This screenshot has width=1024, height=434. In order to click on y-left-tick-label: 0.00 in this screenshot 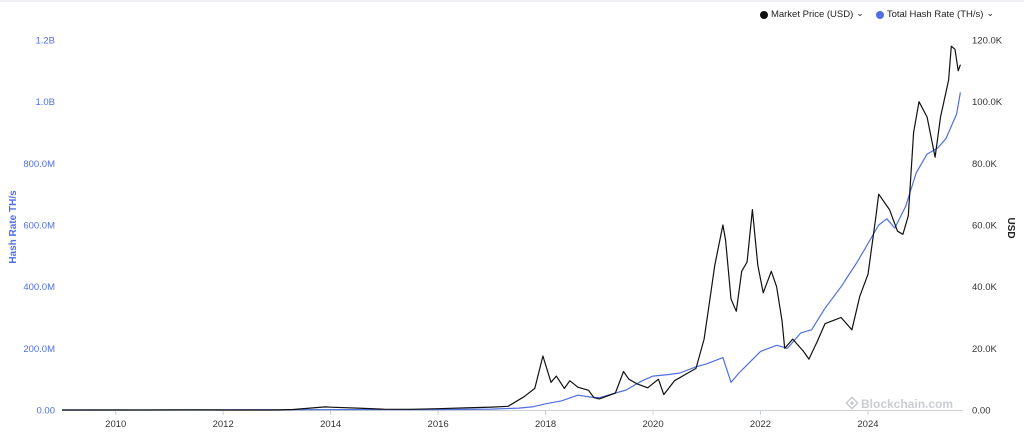, I will do `click(46, 411)`.